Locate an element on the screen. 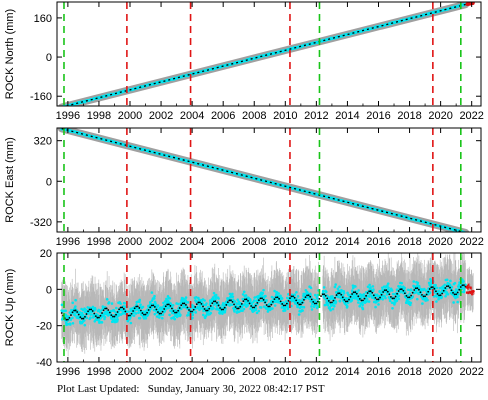 The height and width of the screenshot is (400, 488). footer-timestamp: Sunday, January 30, 2022 08:42:17 PST is located at coordinates (236, 389).